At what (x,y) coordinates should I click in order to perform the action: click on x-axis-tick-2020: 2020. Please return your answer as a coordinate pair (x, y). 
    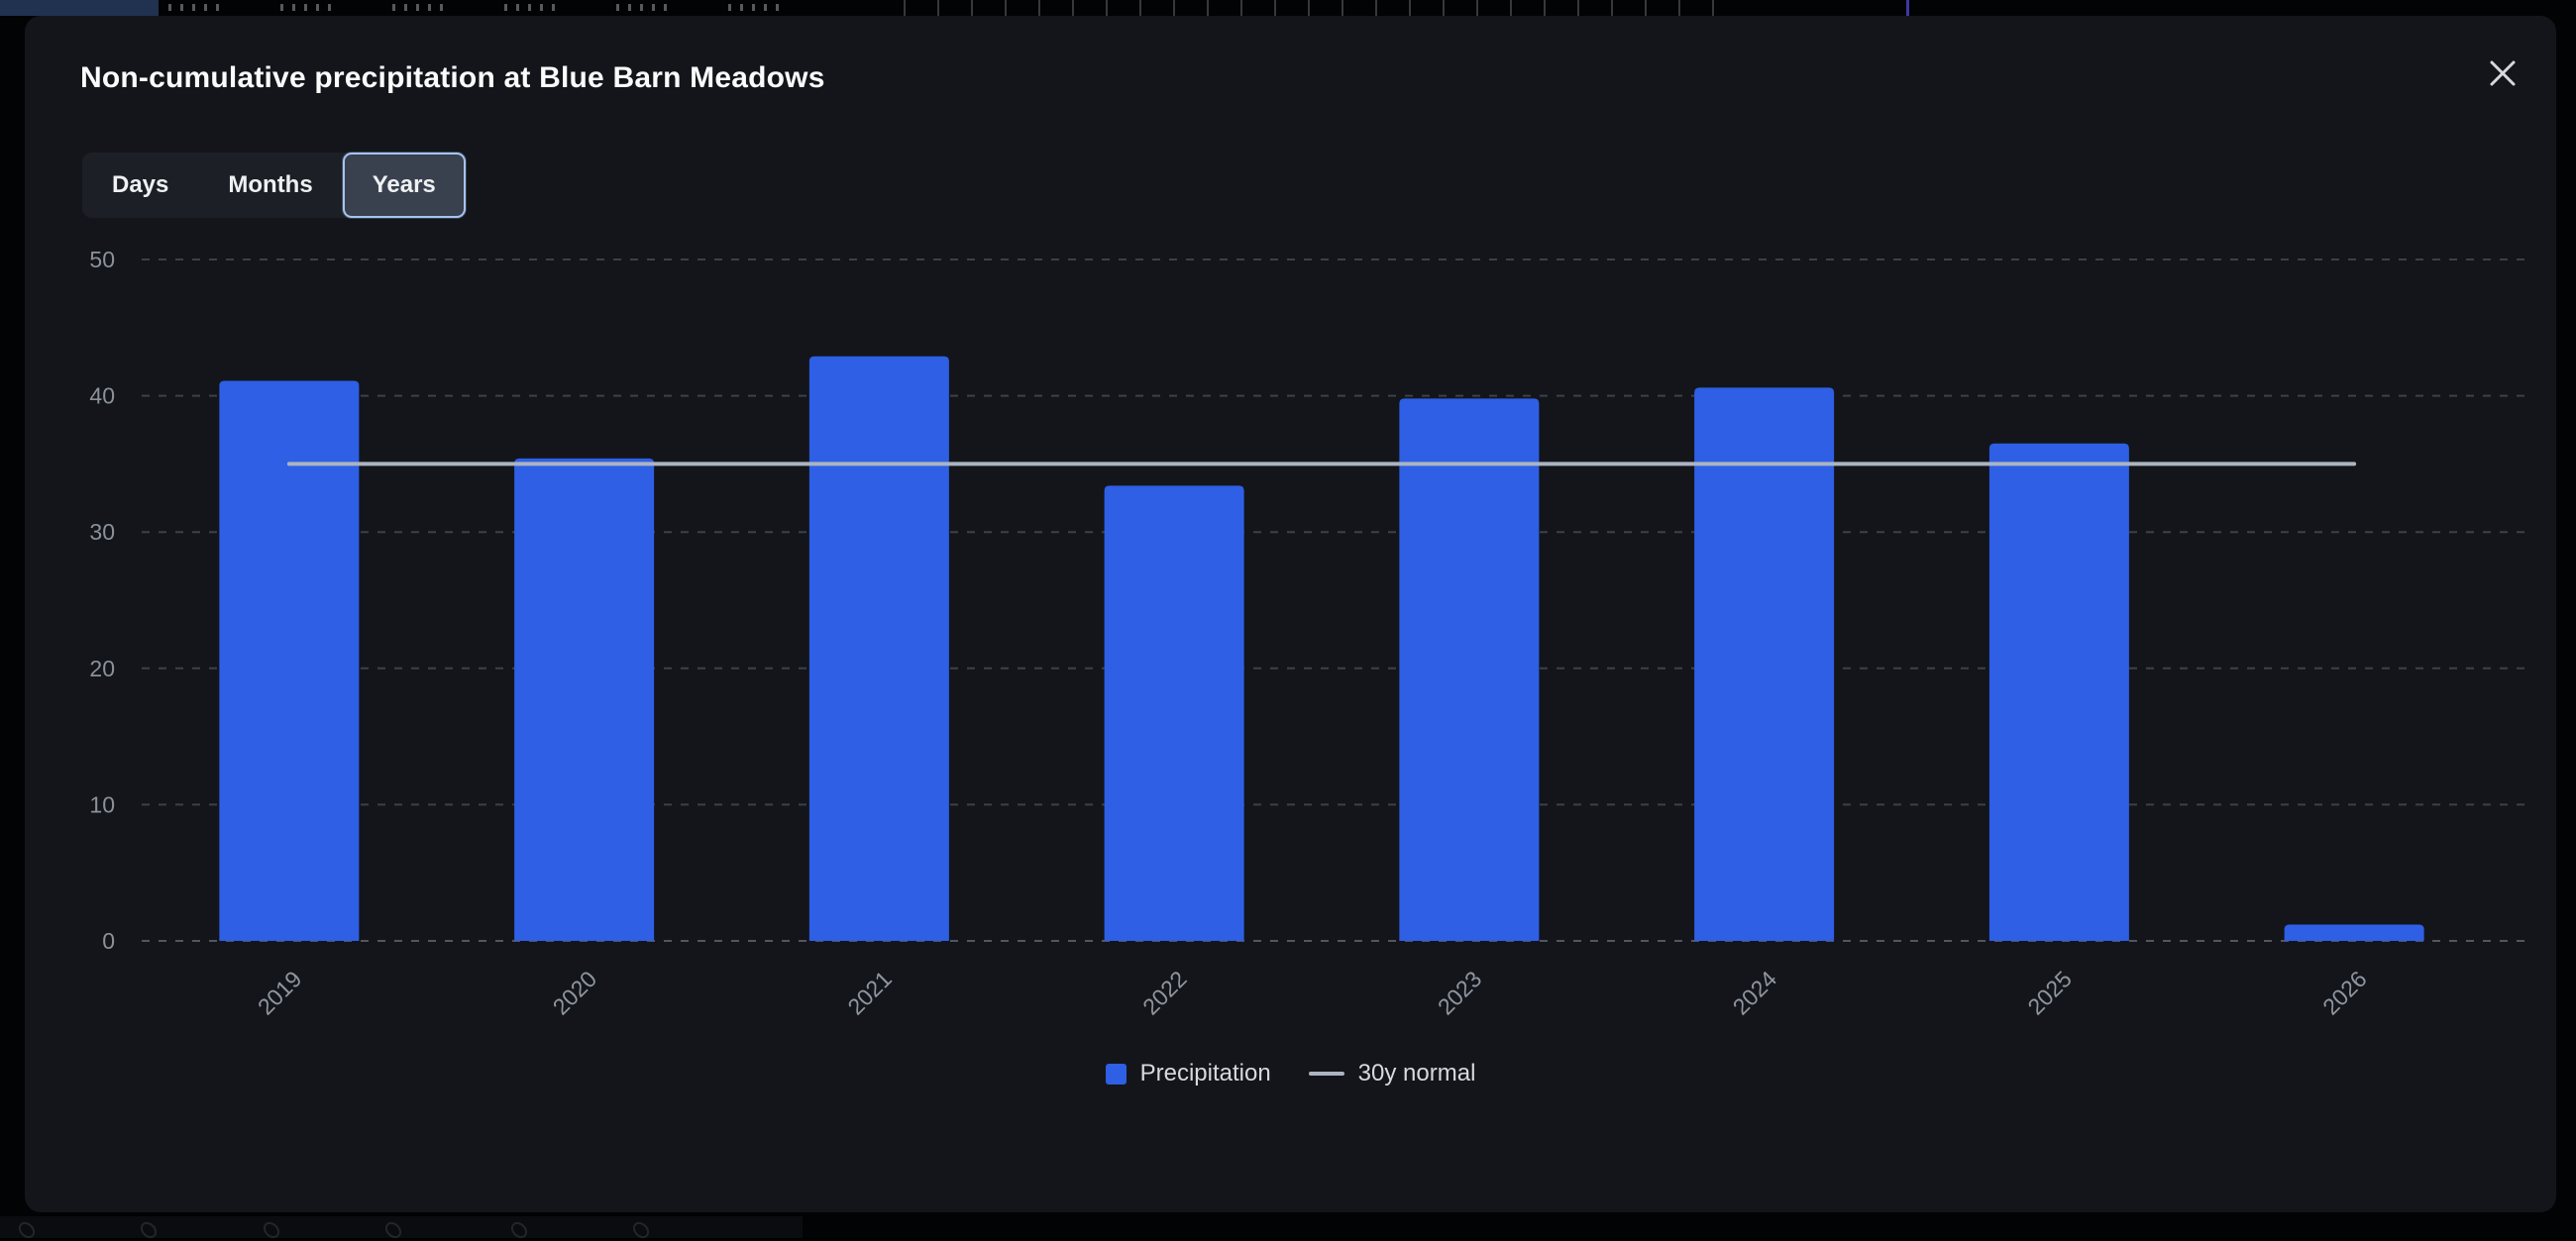
    Looking at the image, I should click on (575, 993).